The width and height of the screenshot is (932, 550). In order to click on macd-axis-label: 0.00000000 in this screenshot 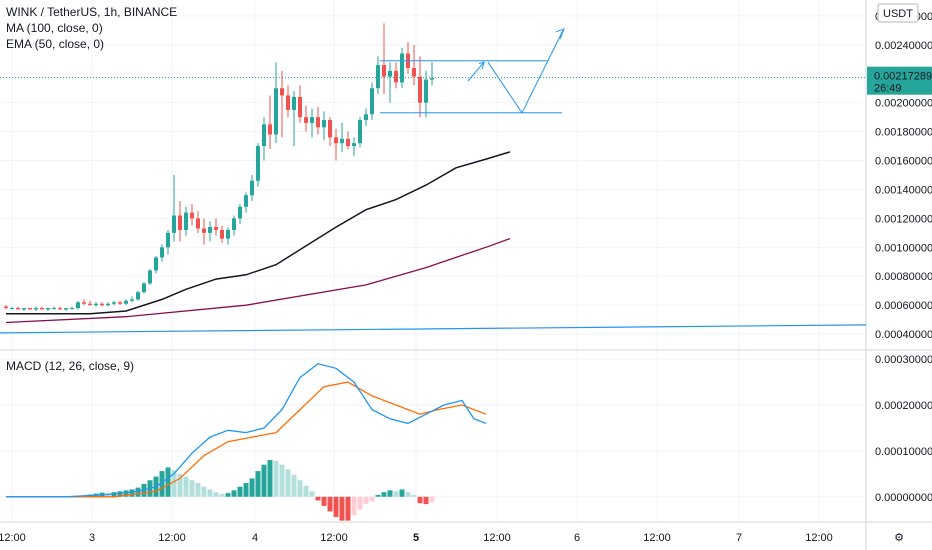, I will do `click(903, 498)`.